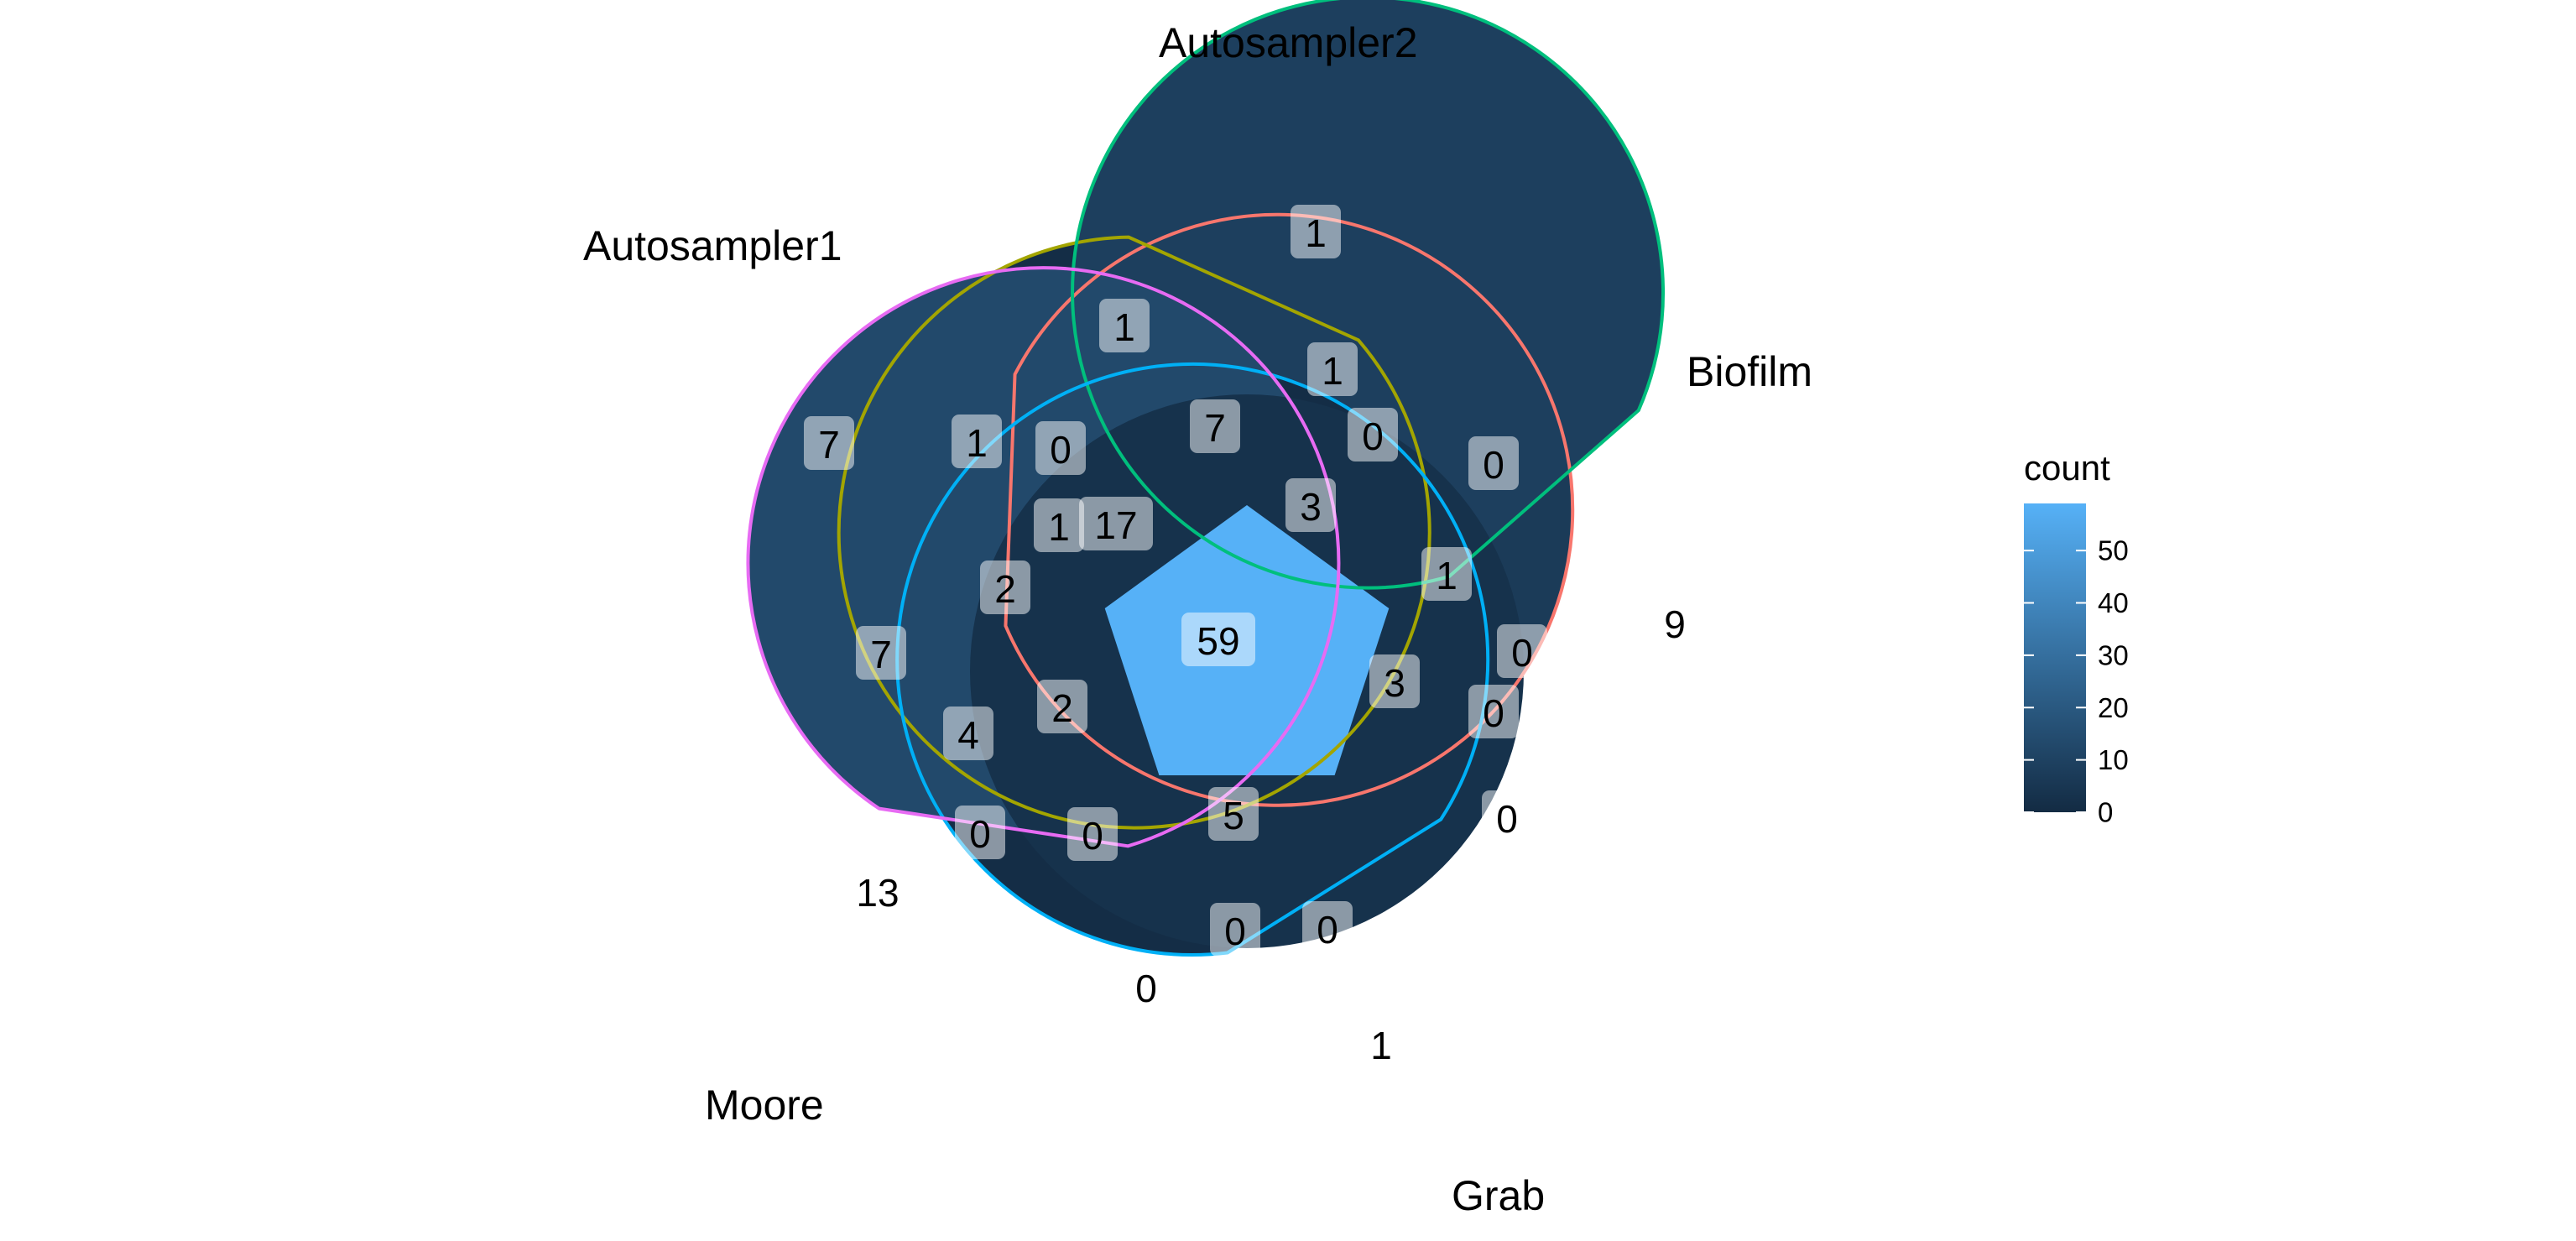 This screenshot has height=1241, width=2576. I want to click on region-count: 4, so click(968, 735).